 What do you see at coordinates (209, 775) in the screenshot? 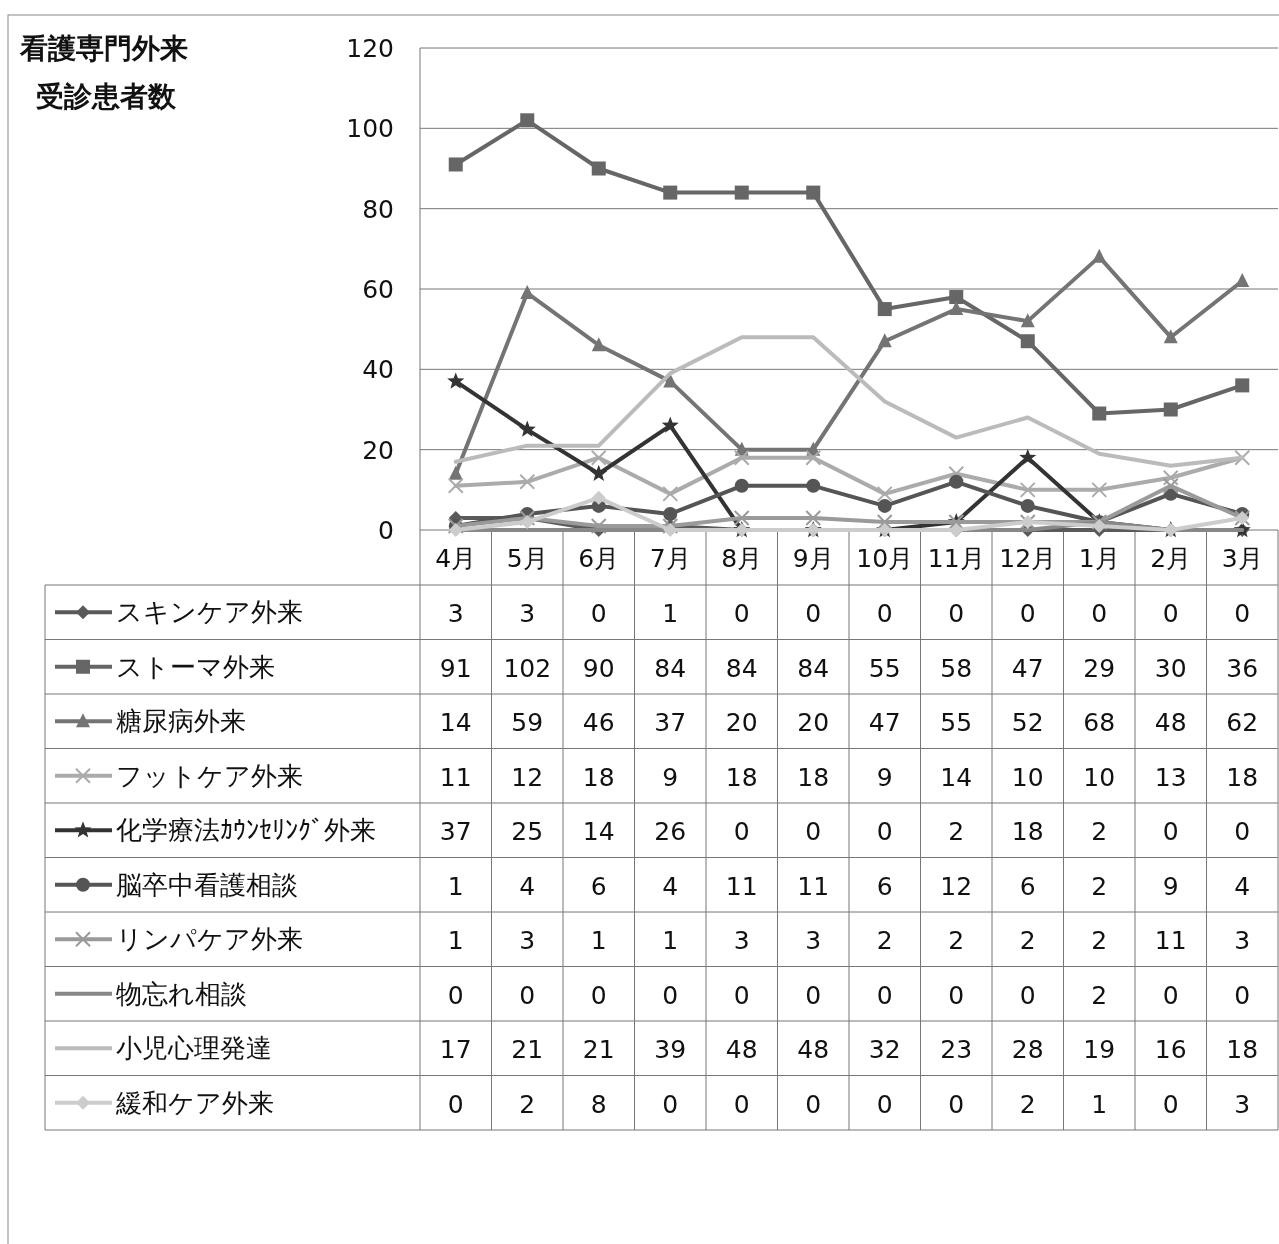
I see `legend-label: フットケア外来` at bounding box center [209, 775].